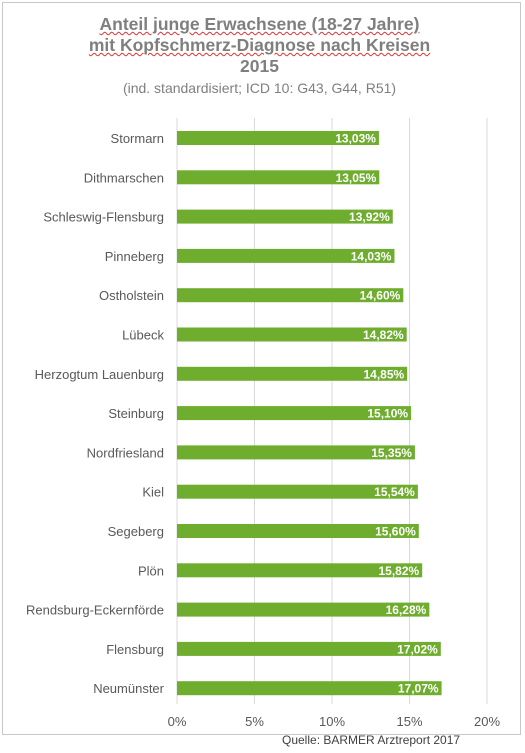 The image size is (525, 753). What do you see at coordinates (151, 570) in the screenshot?
I see `category-label: Plön` at bounding box center [151, 570].